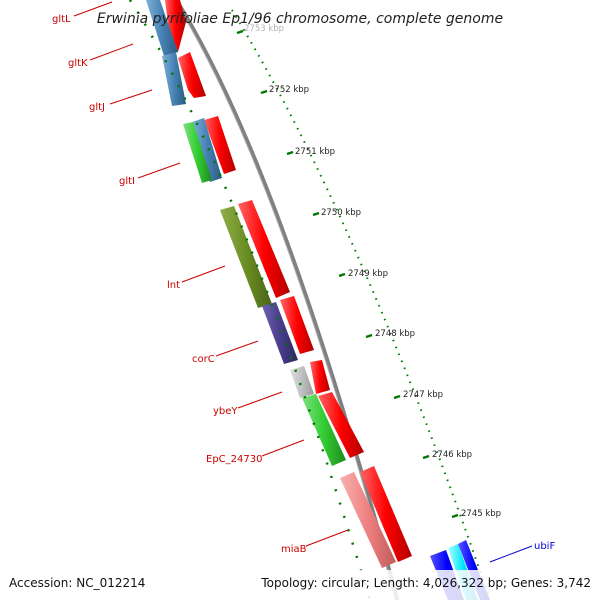 This screenshot has width=600, height=600. What do you see at coordinates (97, 107) in the screenshot?
I see `gene-label-gltJ: gltJ` at bounding box center [97, 107].